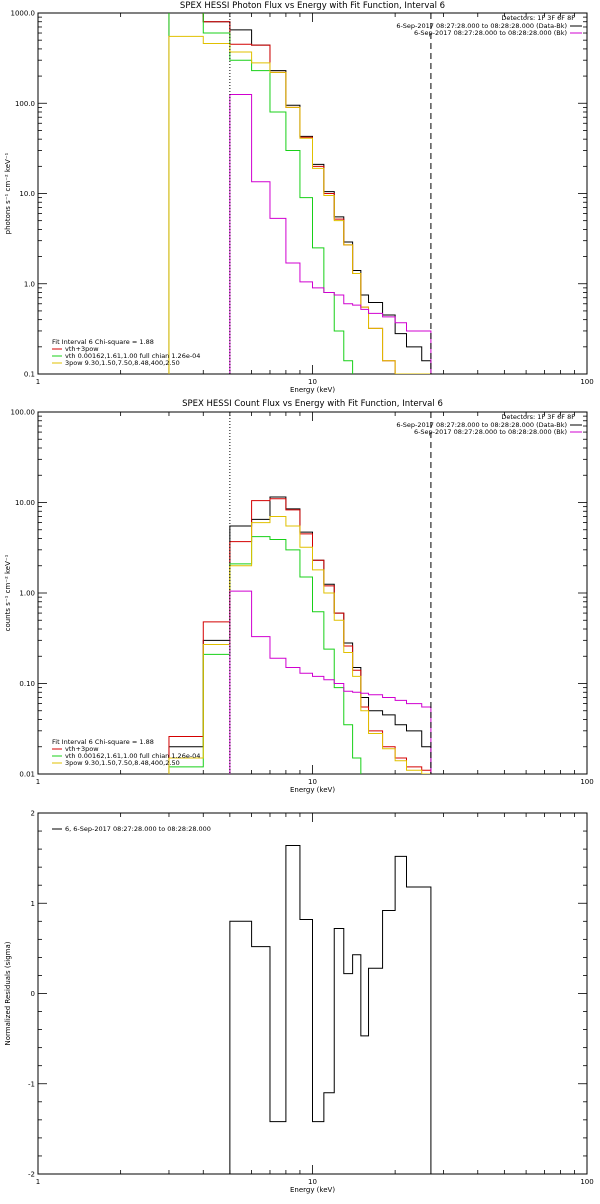 This screenshot has width=600, height=1204. Describe the element at coordinates (27, 684) in the screenshot. I see `y-tick-label: 0.10` at that location.